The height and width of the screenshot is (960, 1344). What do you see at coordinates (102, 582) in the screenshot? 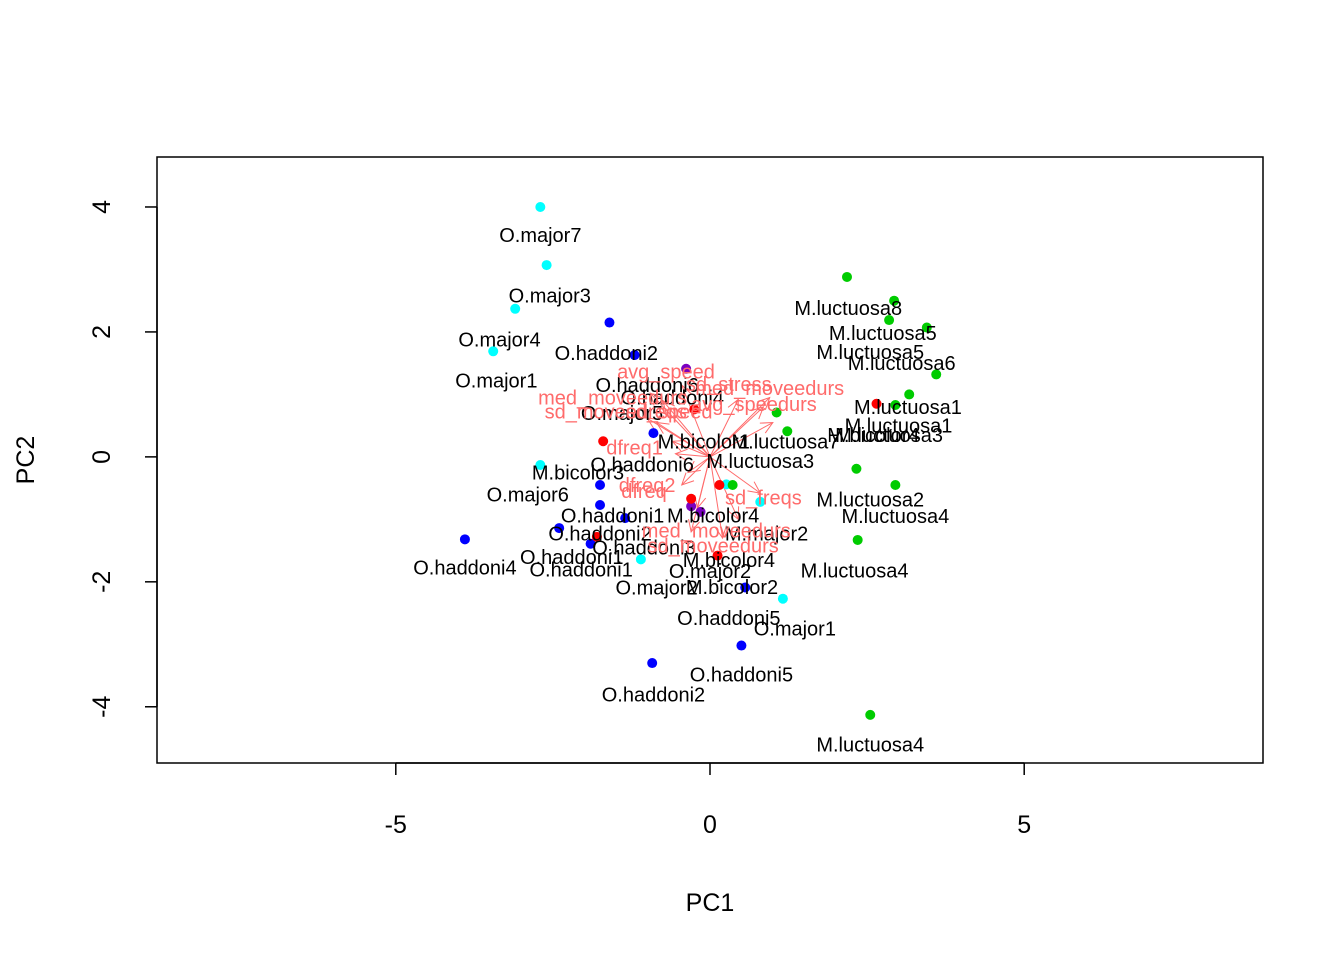
I see `y-tick-label: -2` at bounding box center [102, 582].